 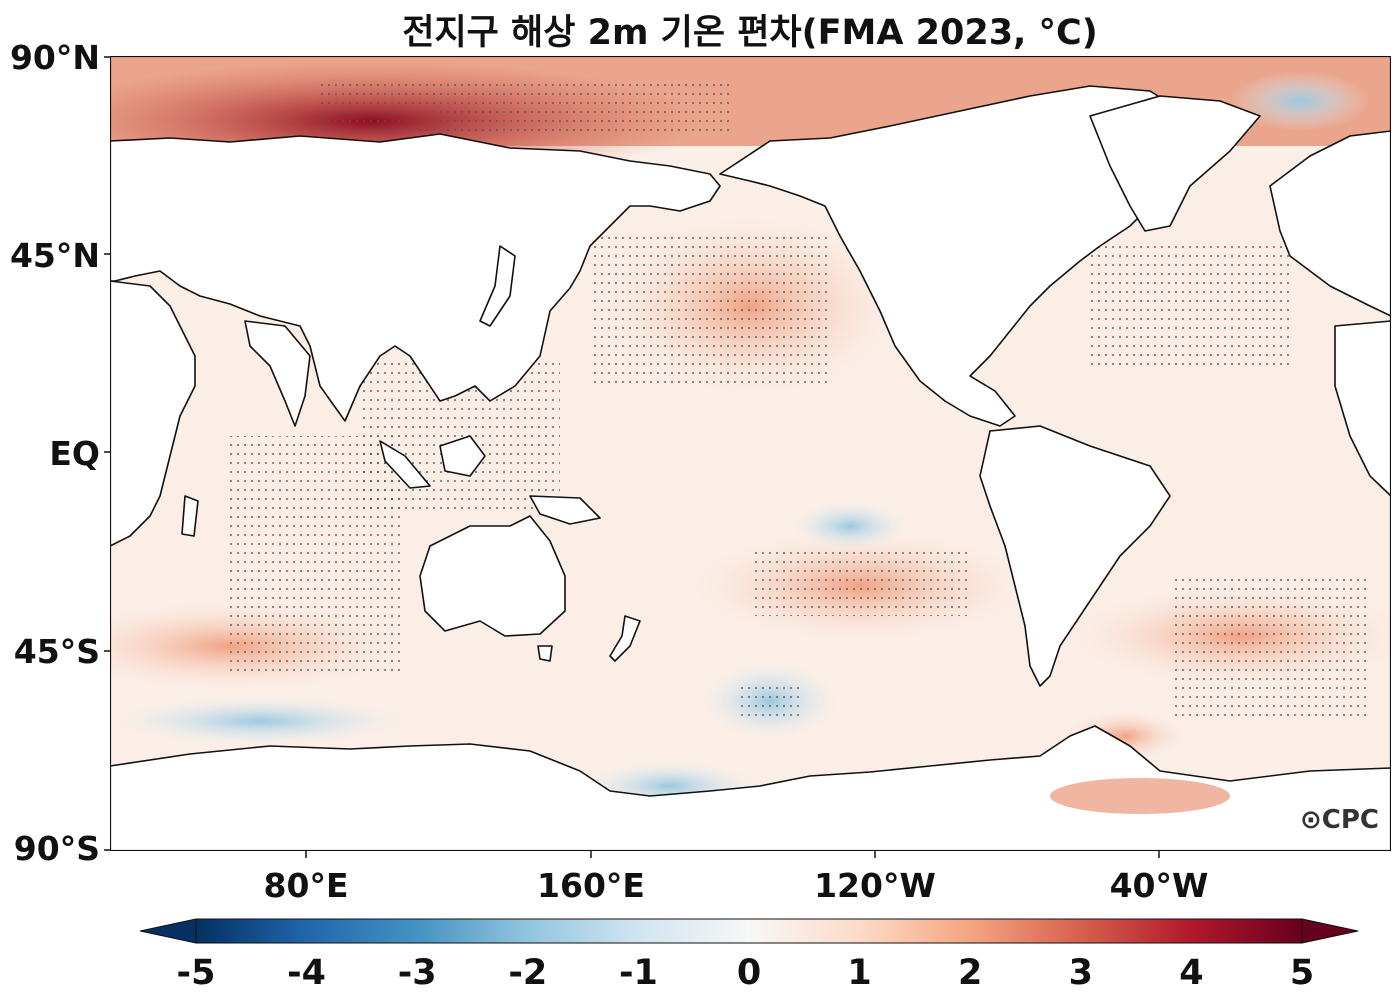 What do you see at coordinates (525, 108) in the screenshot?
I see `stipple-arctic` at bounding box center [525, 108].